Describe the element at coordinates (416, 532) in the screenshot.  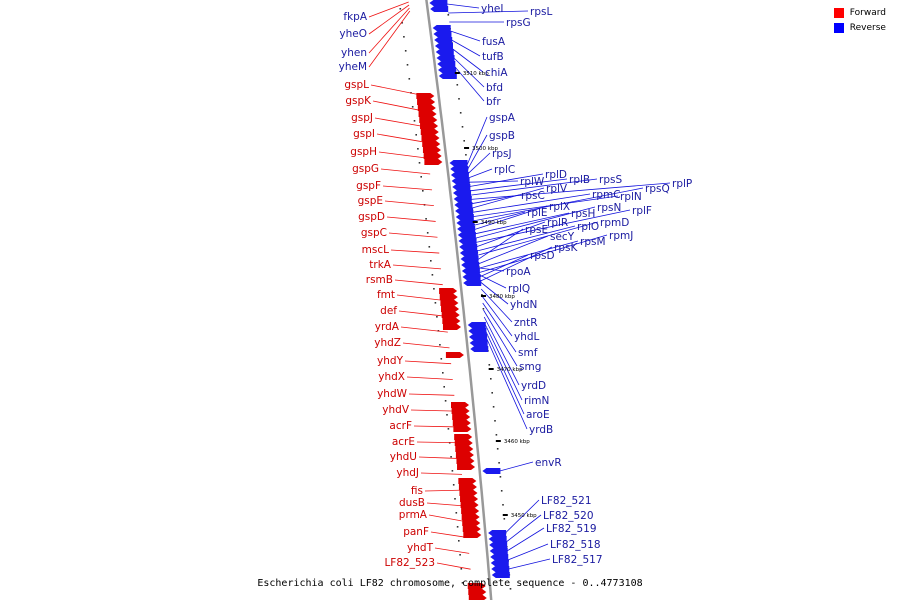
I see `gene-label-panf: panF` at that location.